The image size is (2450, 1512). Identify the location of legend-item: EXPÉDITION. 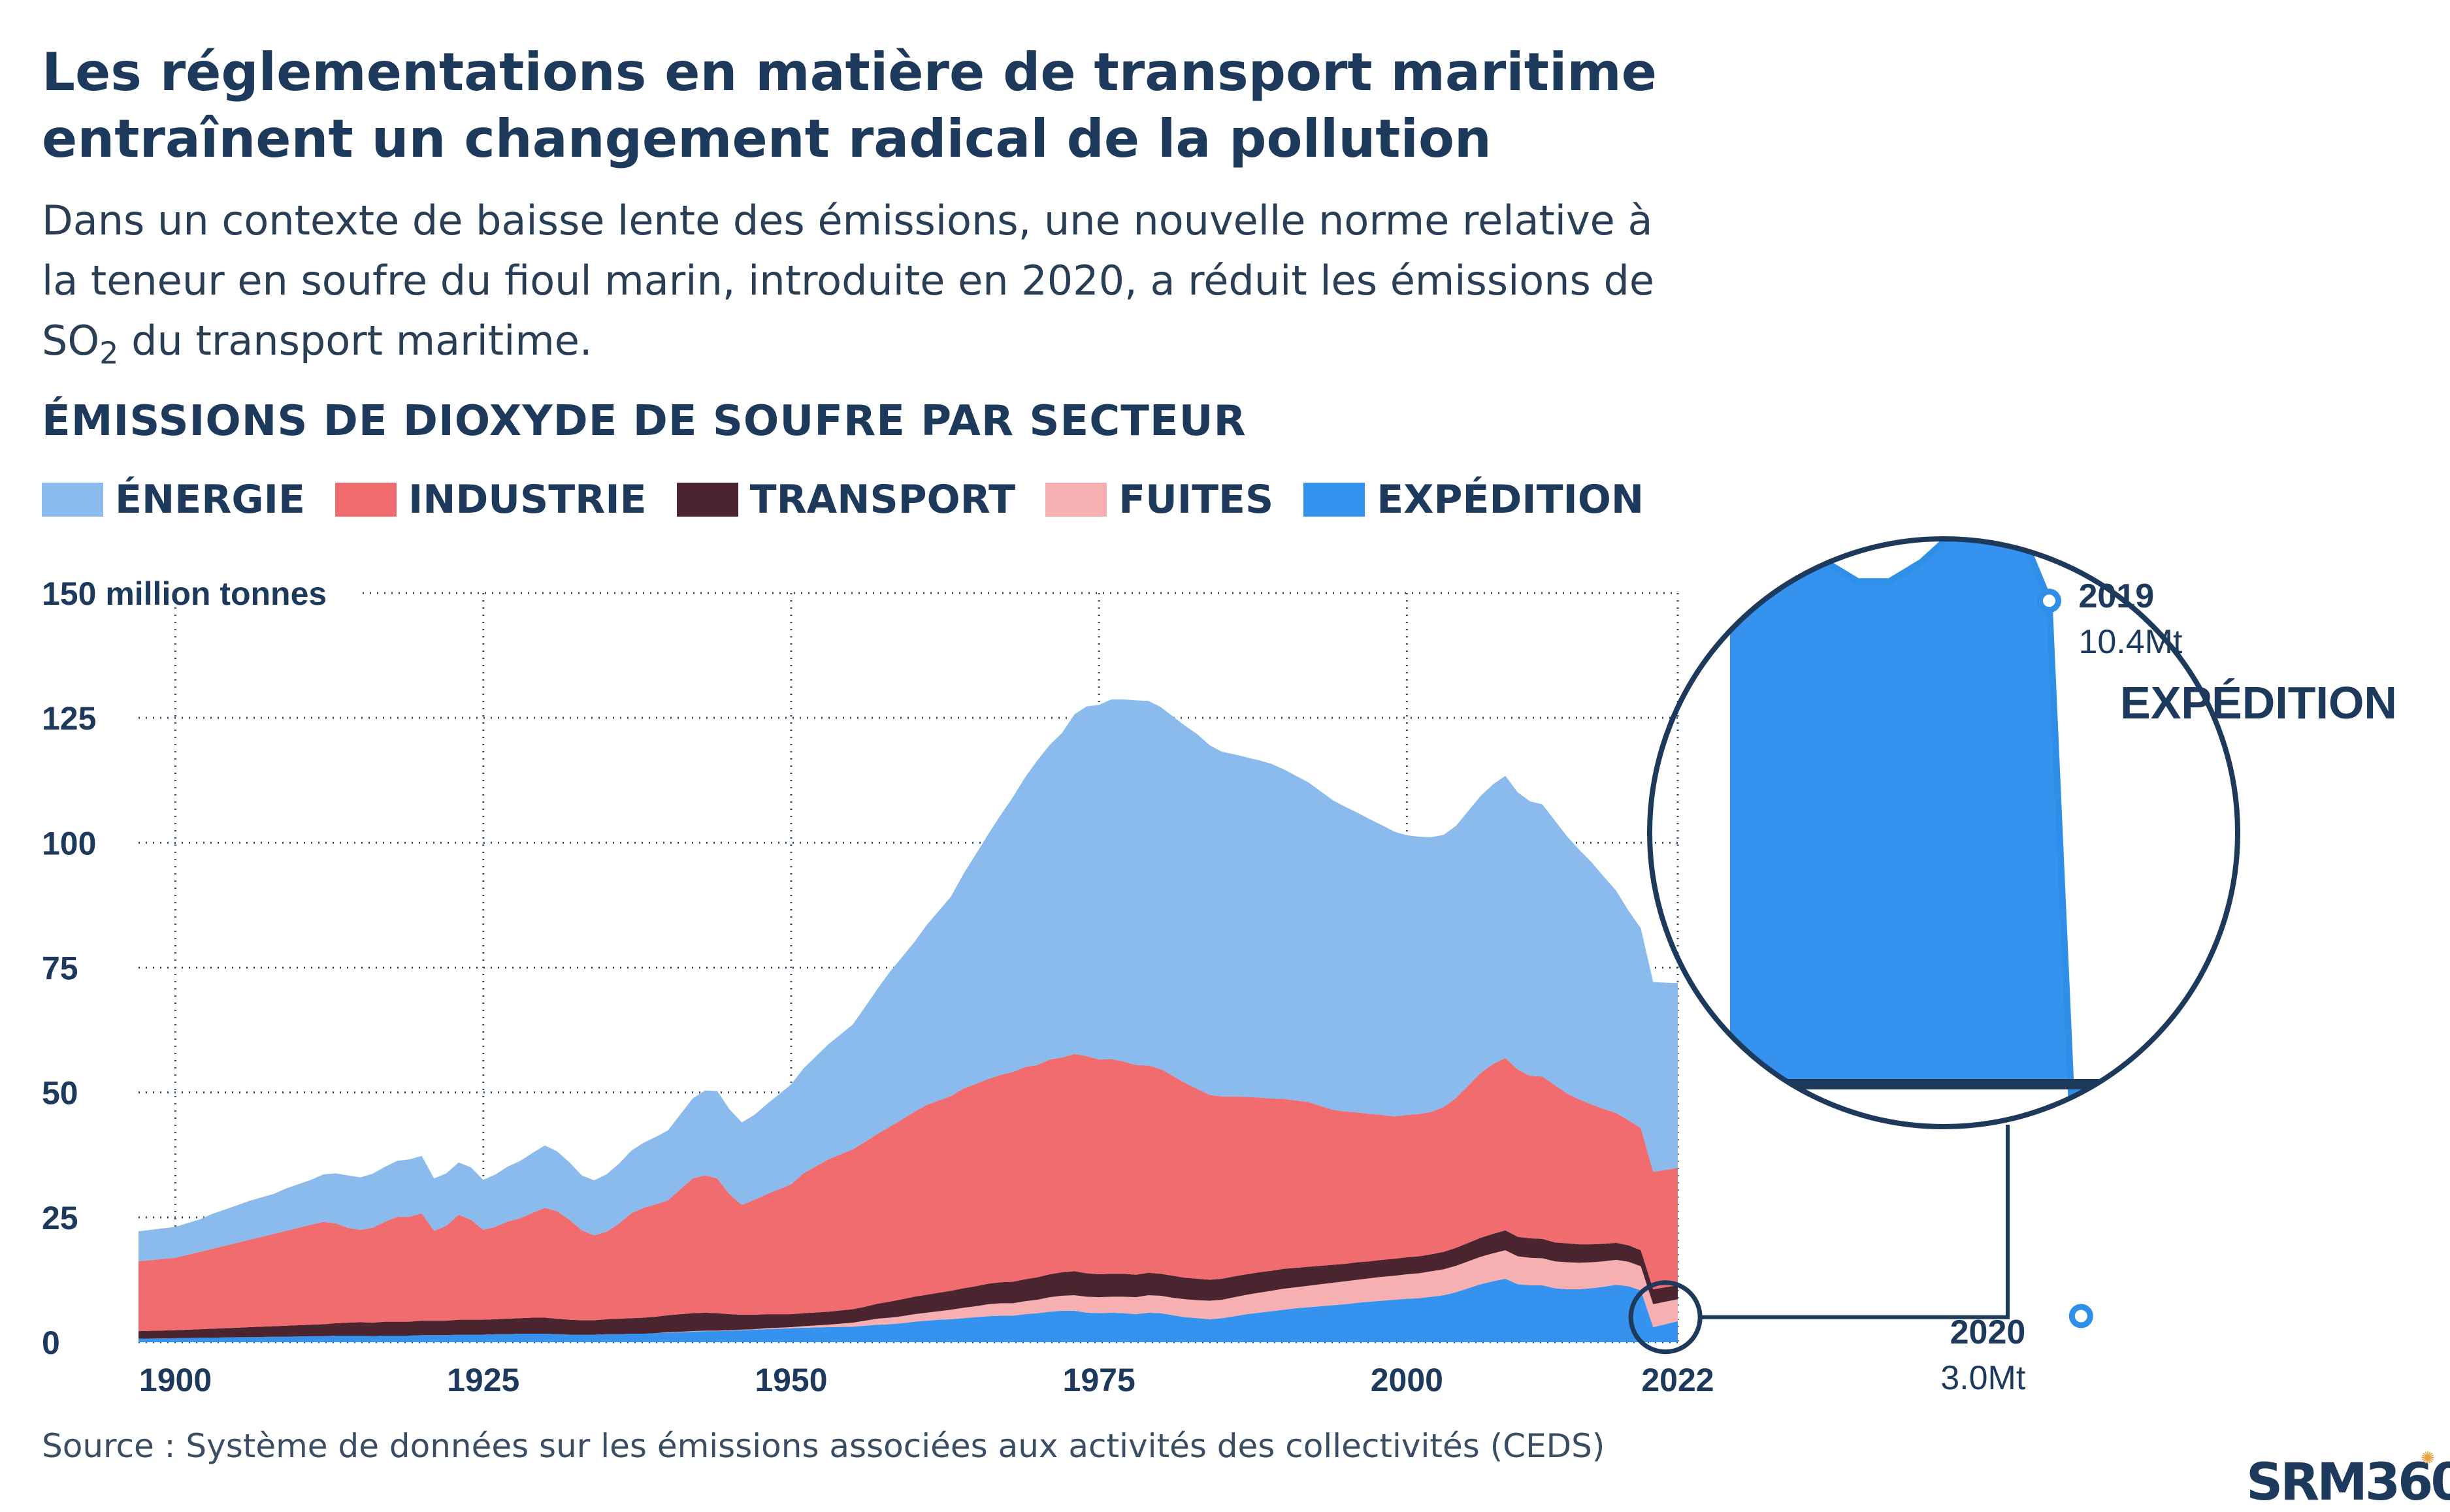
(1473, 500).